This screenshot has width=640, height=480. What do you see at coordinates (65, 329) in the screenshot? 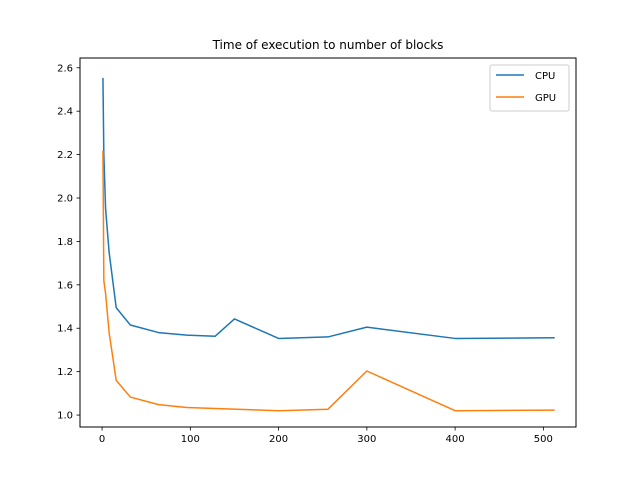
I see `y-tick-label: 1.4` at bounding box center [65, 329].